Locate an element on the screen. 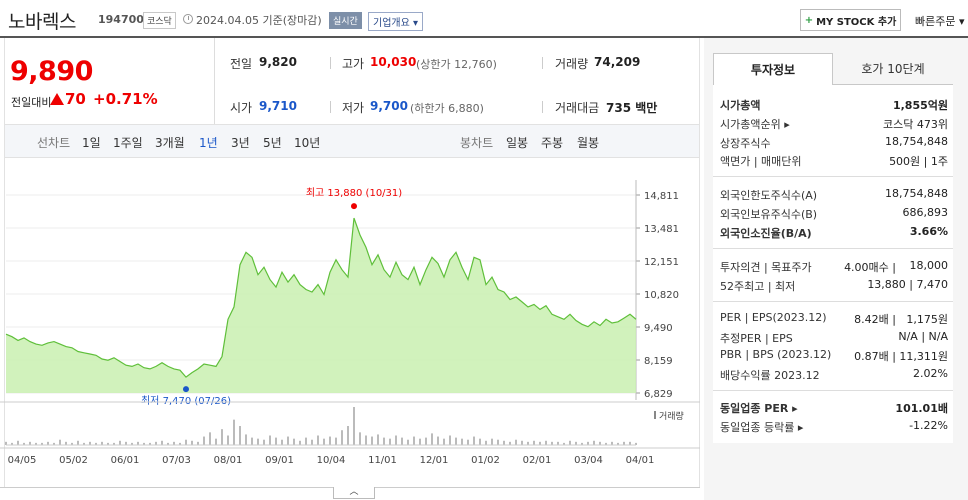 The width and height of the screenshot is (968, 500). quick-order-menu: 빠른주문 ▾ is located at coordinates (940, 21).